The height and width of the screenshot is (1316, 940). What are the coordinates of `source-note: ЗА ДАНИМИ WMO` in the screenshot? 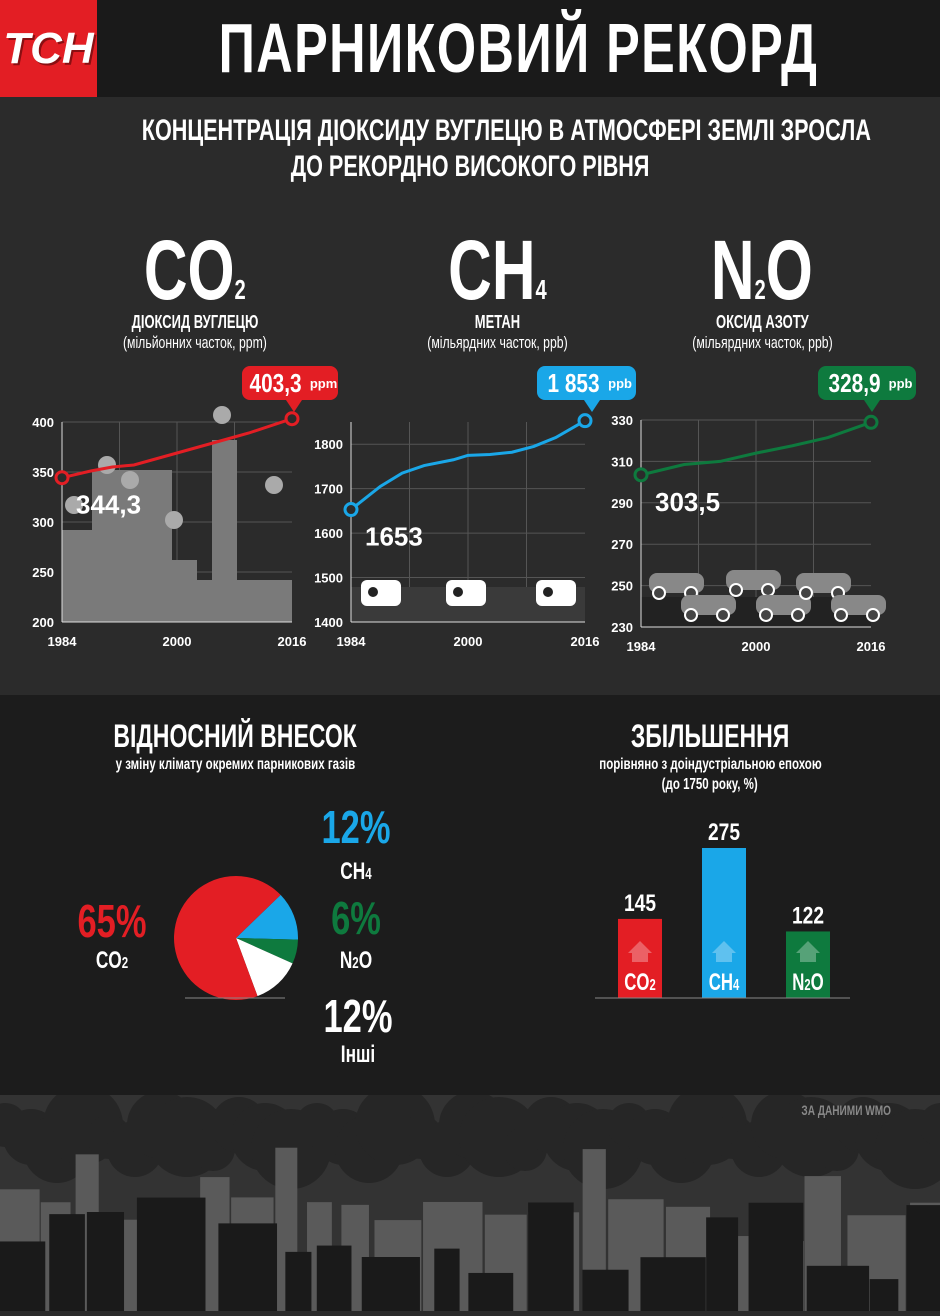 It's located at (845, 1110).